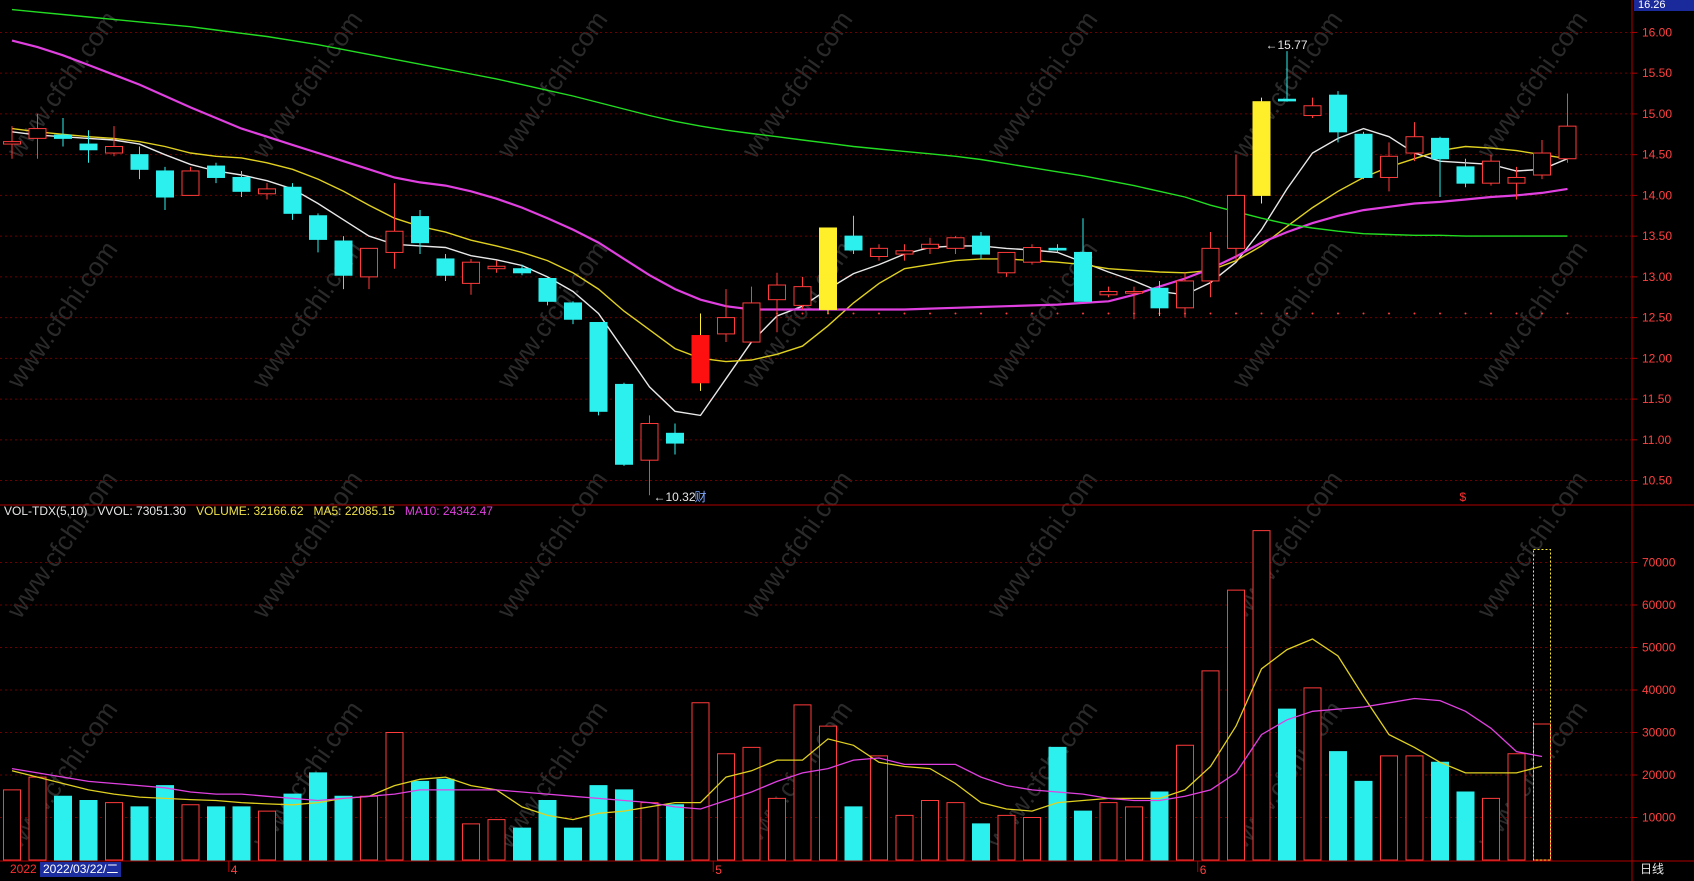  Describe the element at coordinates (1656, 399) in the screenshot. I see `price-tick-label: 11.50` at that location.